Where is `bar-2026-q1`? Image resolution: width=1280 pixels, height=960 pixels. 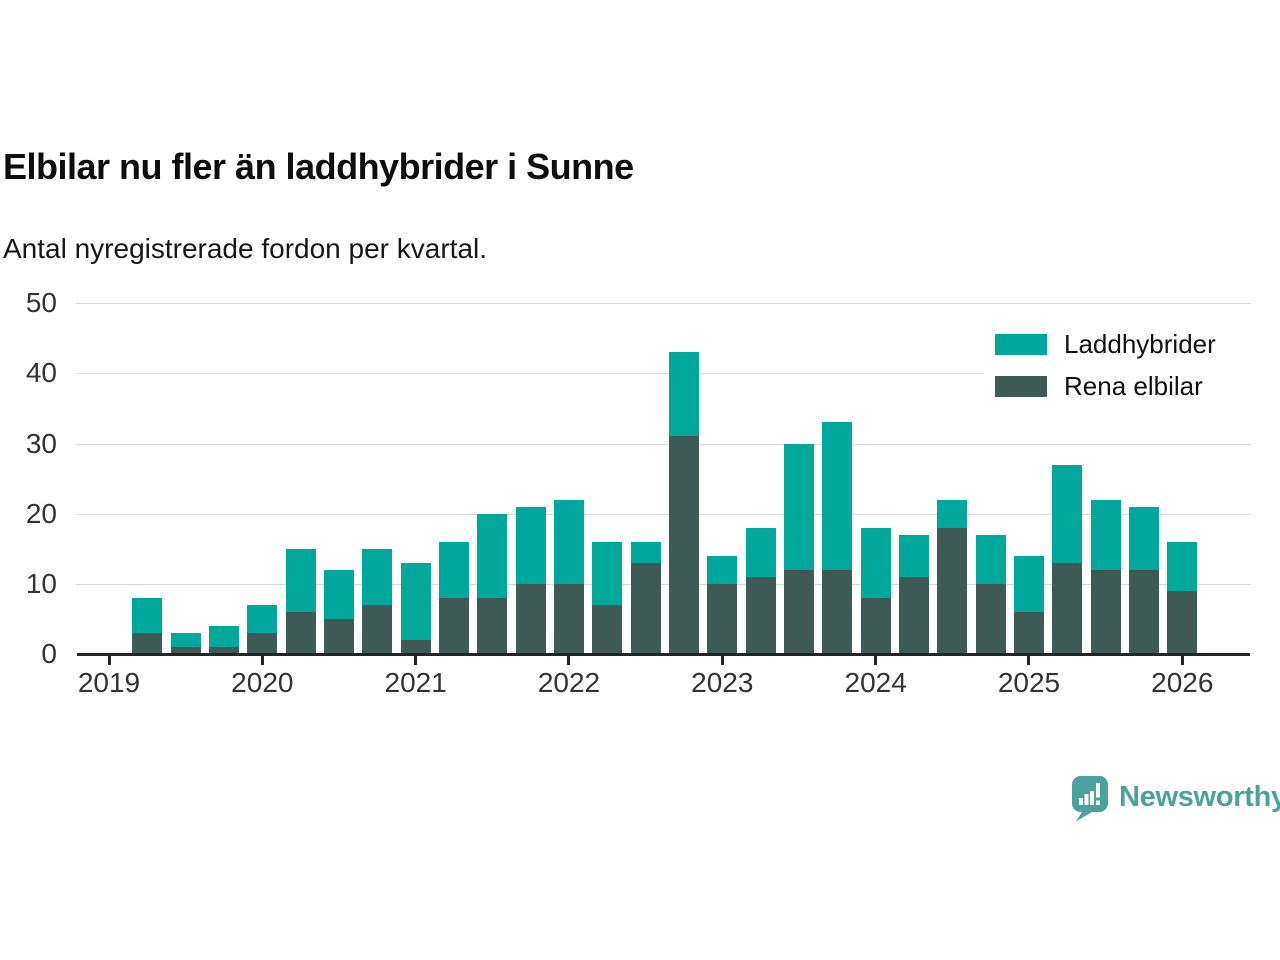
bar-2026-q1 is located at coordinates (1182, 597).